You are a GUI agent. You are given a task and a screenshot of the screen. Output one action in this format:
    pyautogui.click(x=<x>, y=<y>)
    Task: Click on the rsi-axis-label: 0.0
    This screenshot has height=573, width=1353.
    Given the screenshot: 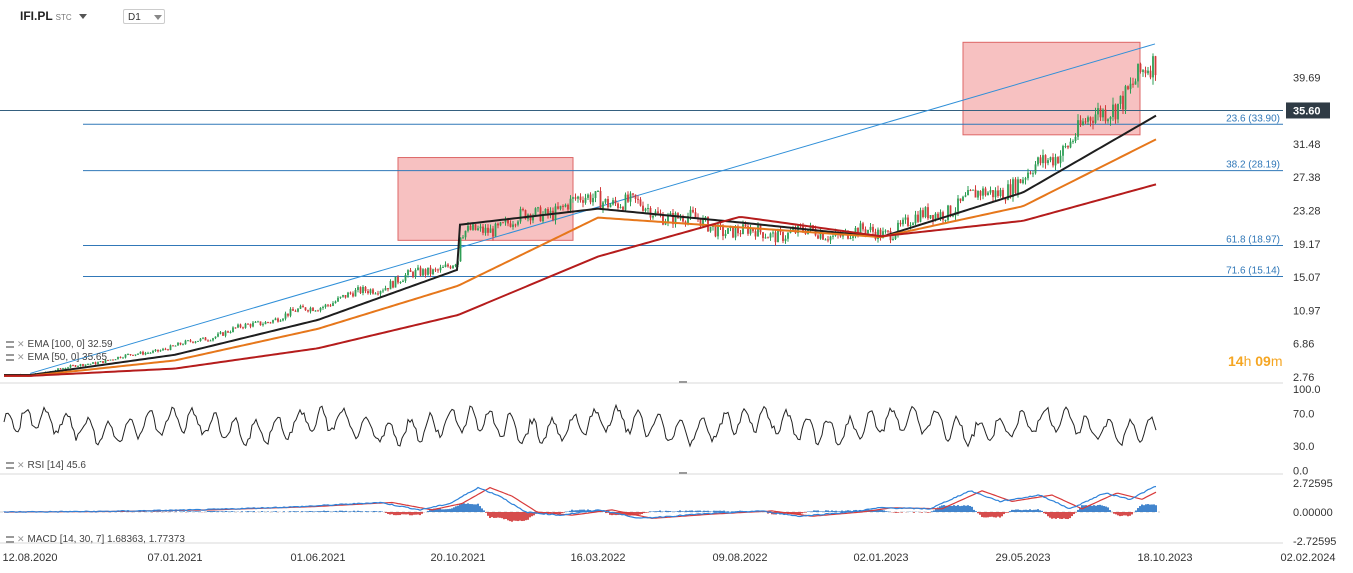 What is the action you would take?
    pyautogui.click(x=1300, y=472)
    